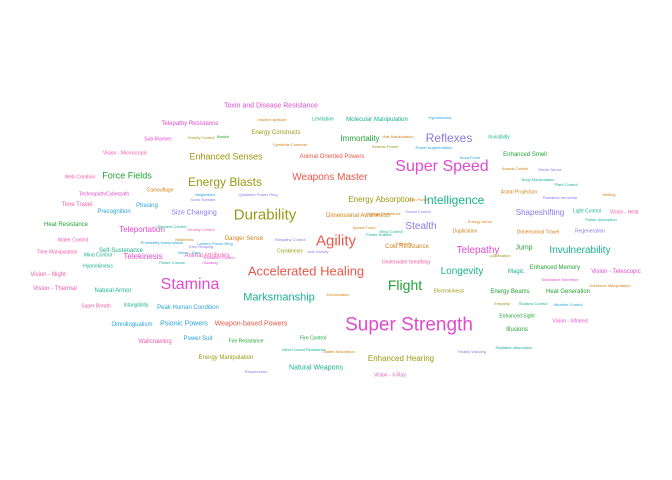 This screenshot has width=672, height=480. I want to click on cloud-word: Reality Warping, so click(472, 351).